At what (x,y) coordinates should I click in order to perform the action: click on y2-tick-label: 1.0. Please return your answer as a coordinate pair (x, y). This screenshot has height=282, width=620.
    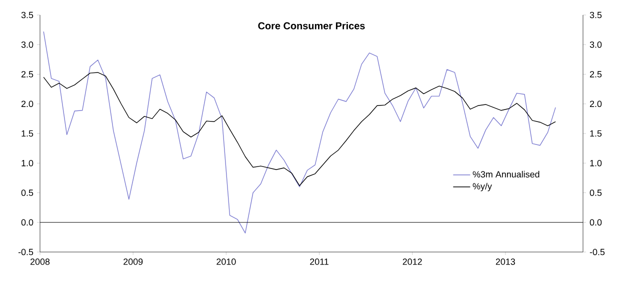
    Looking at the image, I should click on (596, 163).